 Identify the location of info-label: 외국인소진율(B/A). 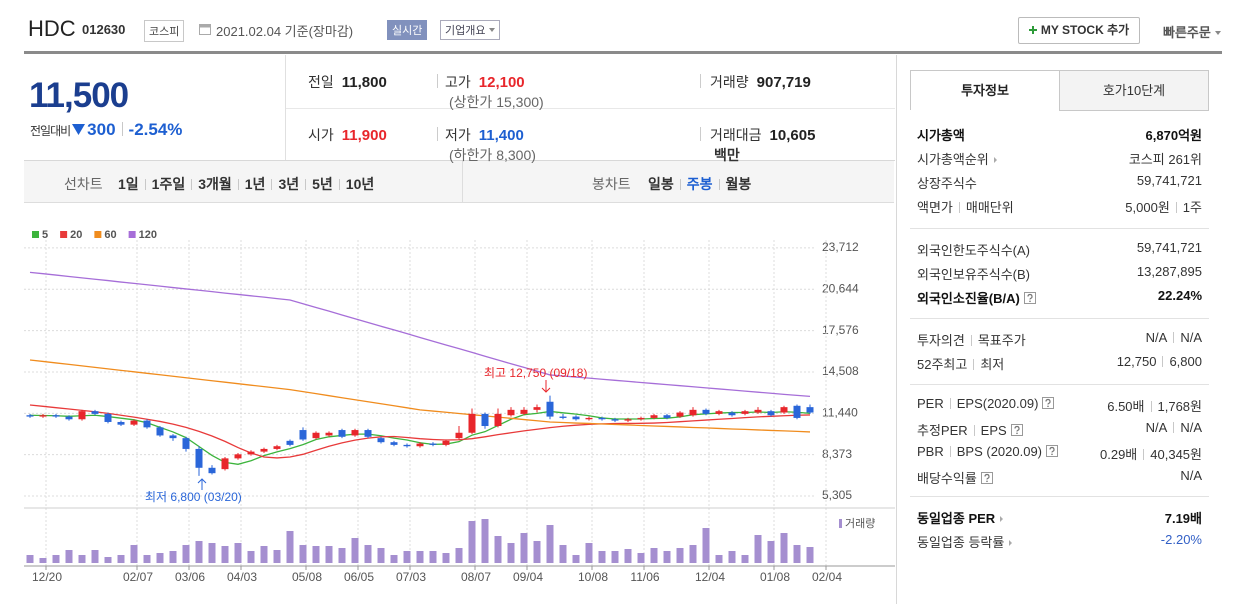
(976, 297).